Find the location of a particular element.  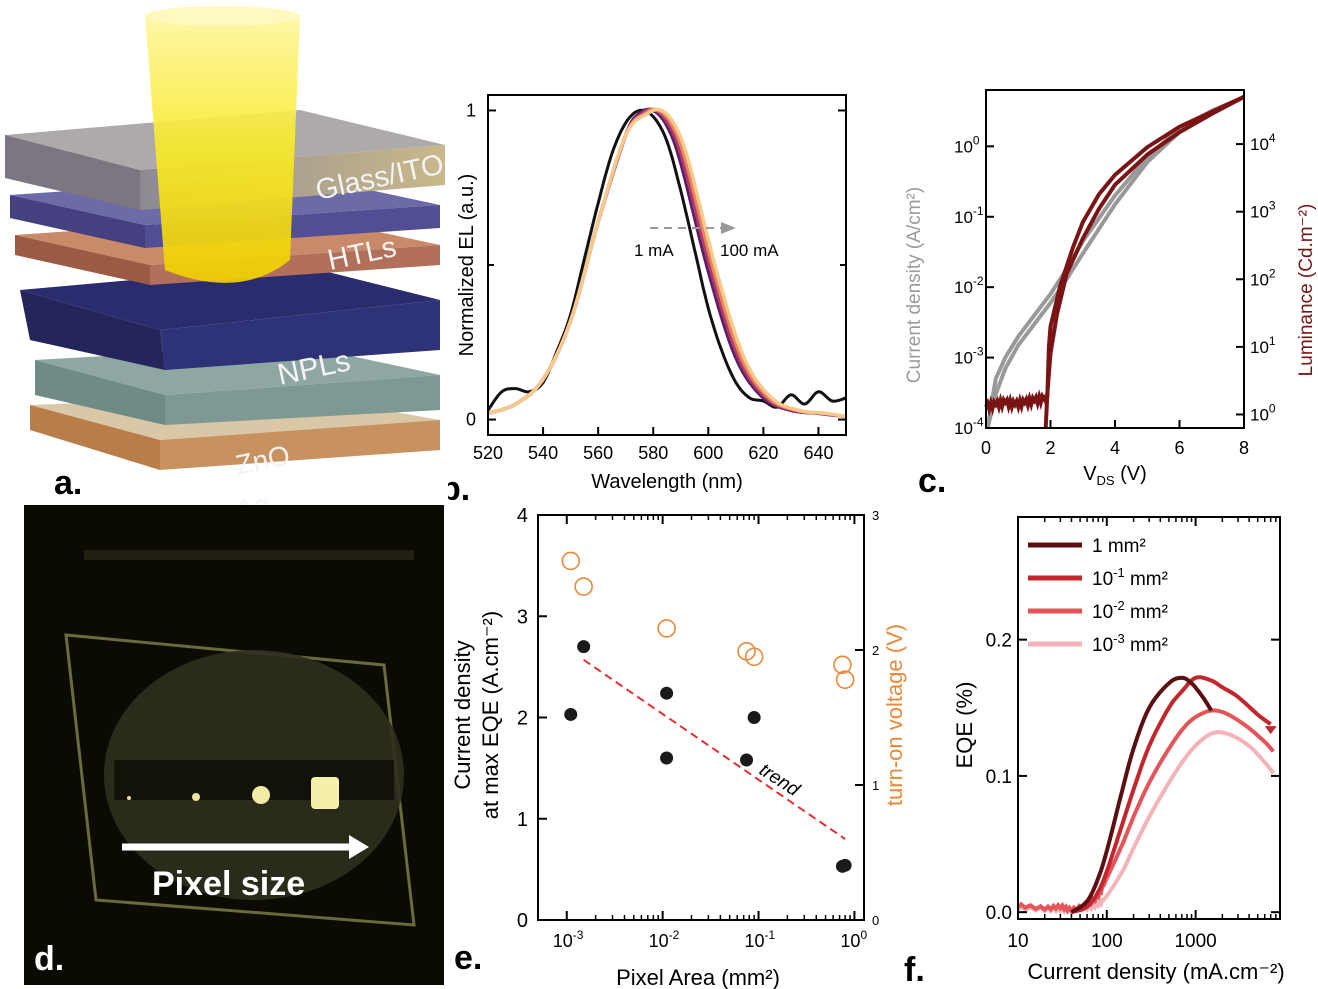

panel-f-ytick-label: 0.1 is located at coordinates (999, 777).